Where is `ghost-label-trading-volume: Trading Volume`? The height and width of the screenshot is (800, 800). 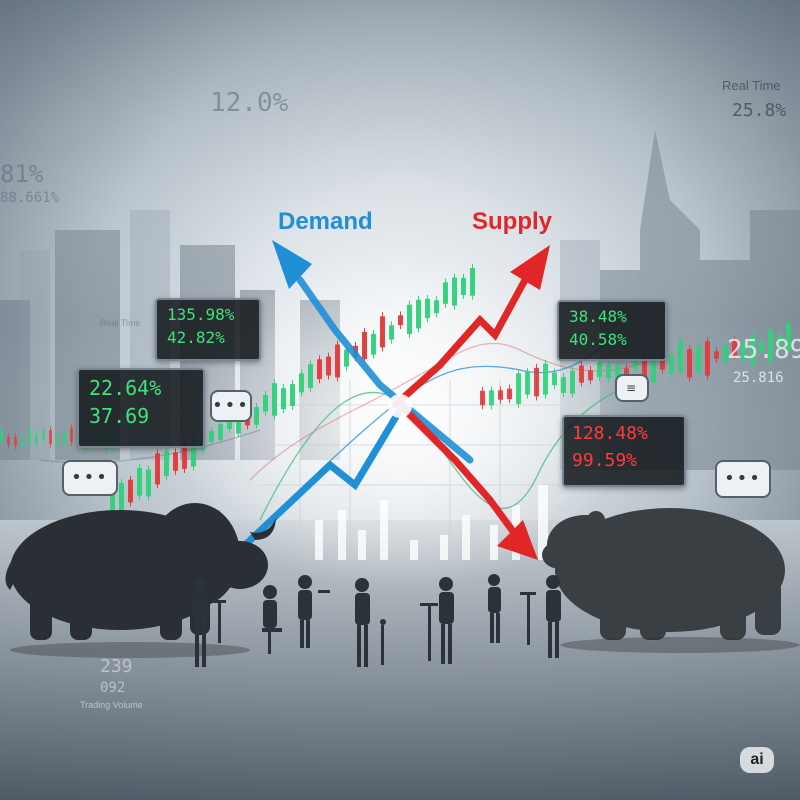 ghost-label-trading-volume: Trading Volume is located at coordinates (111, 705).